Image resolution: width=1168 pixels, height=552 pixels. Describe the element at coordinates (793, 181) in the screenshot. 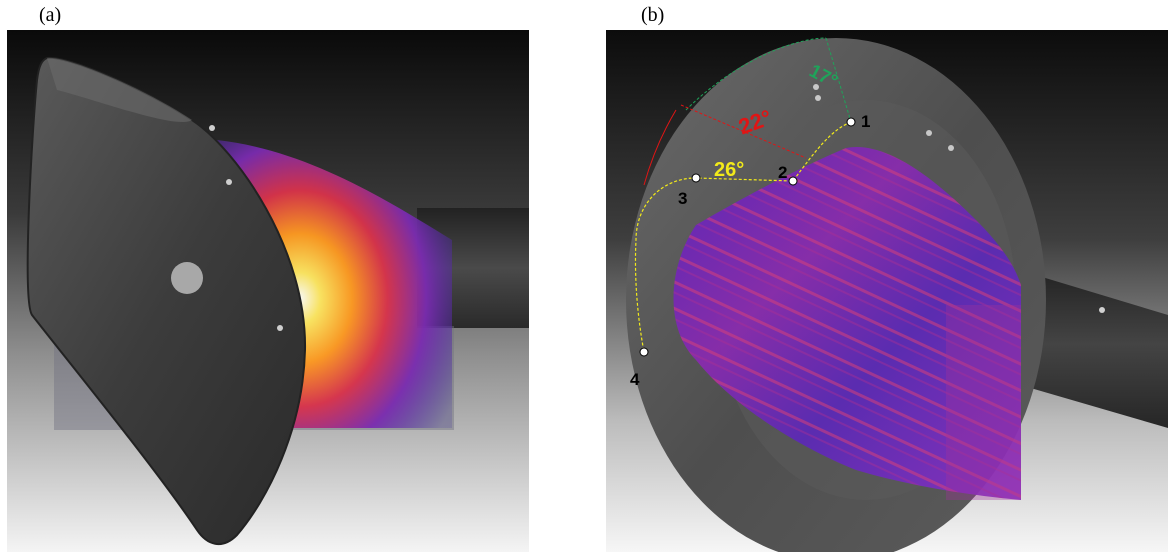

I see `point-2-marker` at that location.